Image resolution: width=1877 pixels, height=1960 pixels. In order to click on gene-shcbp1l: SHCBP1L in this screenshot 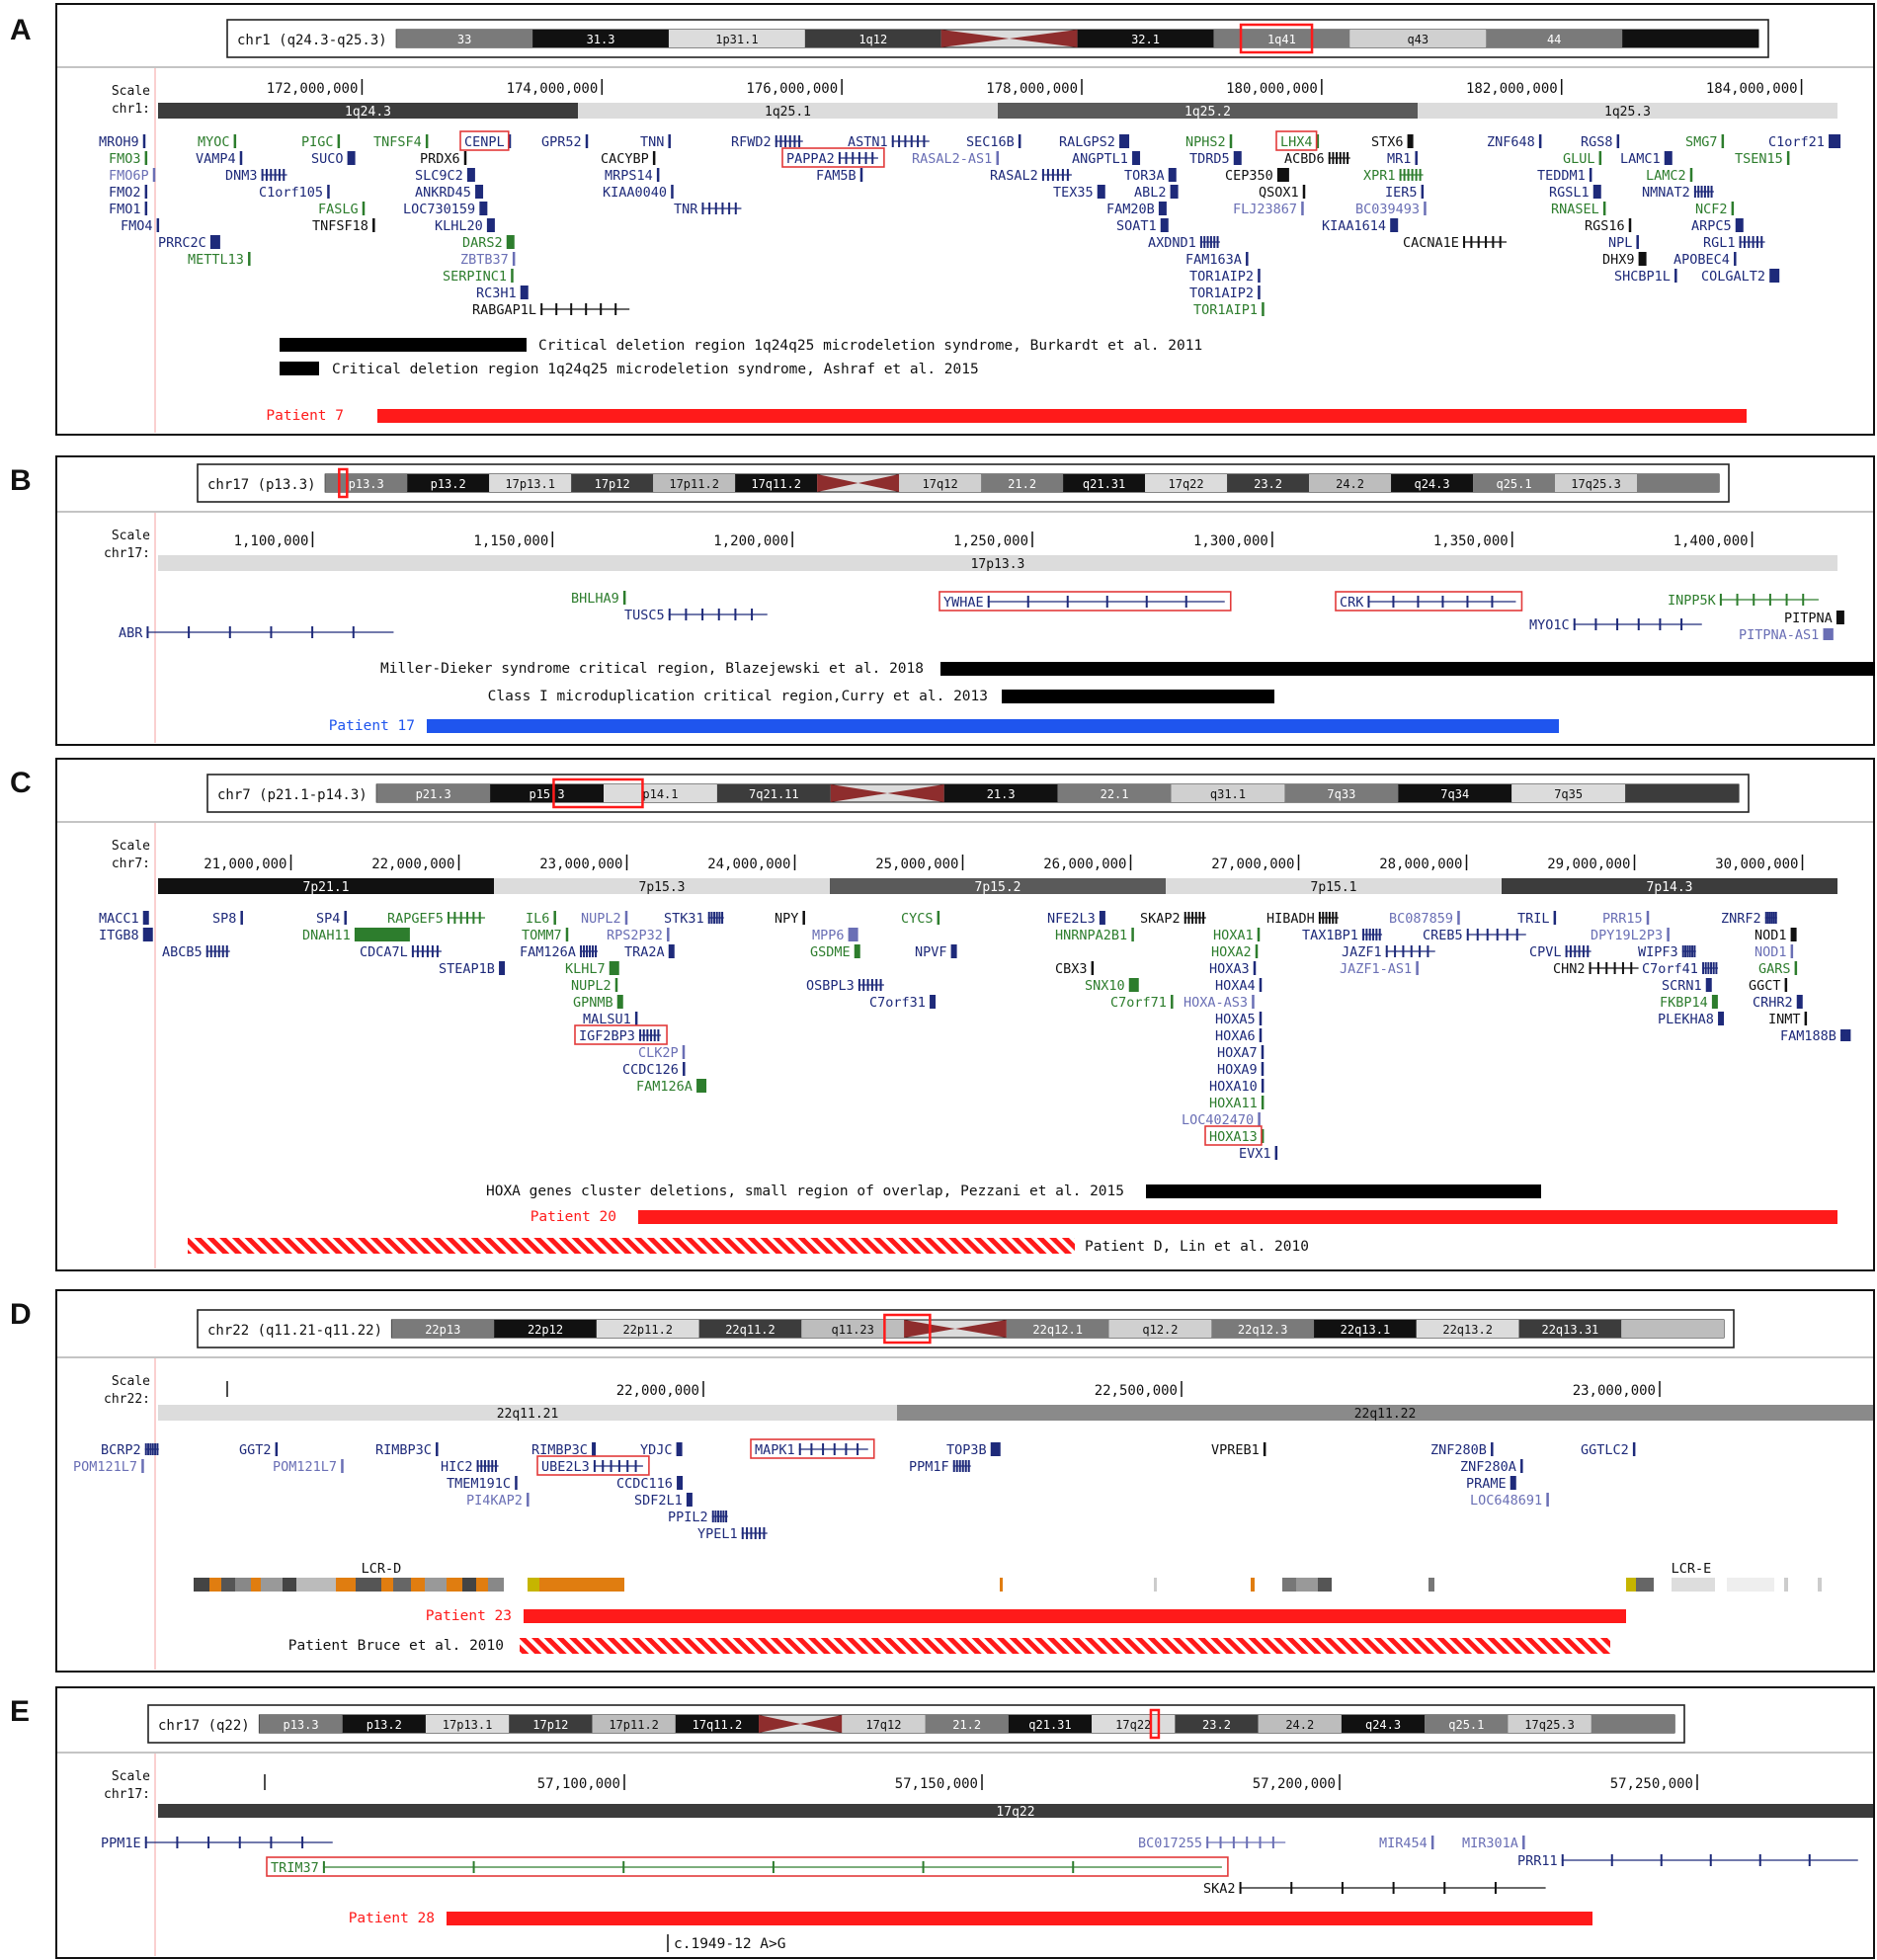, I will do `click(1646, 277)`.